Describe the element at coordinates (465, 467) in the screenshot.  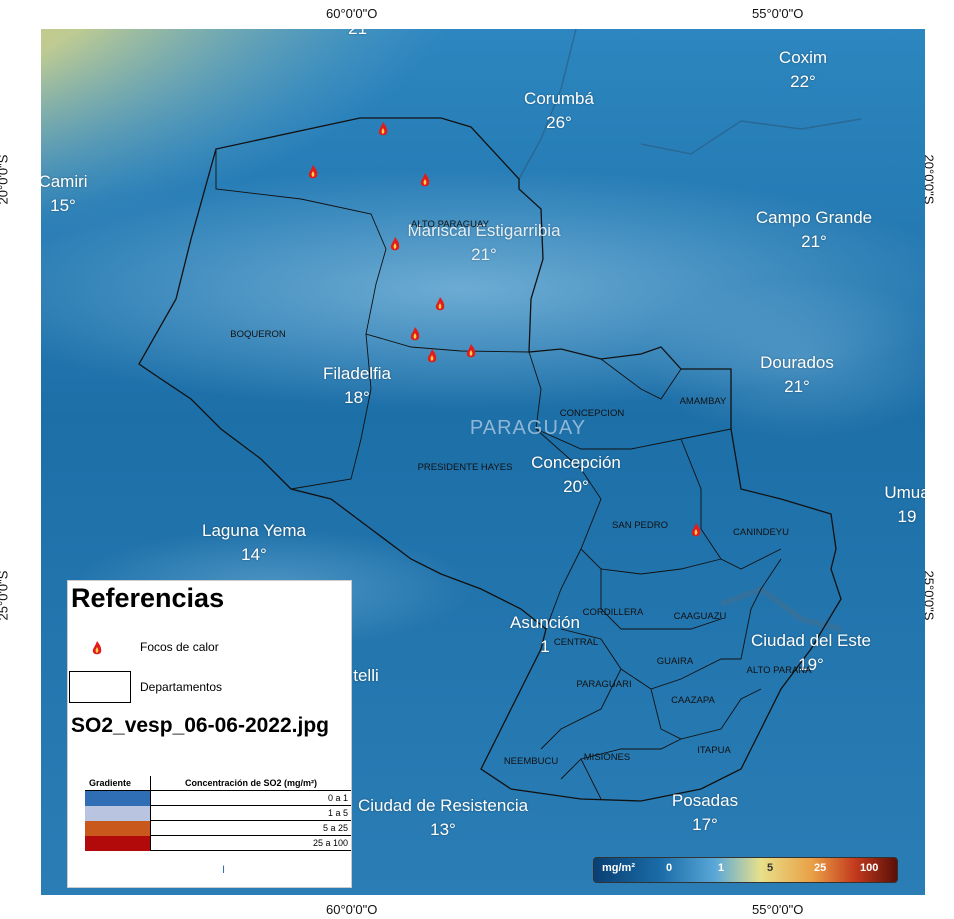
I see `department-label: PRESIDENTE HAYES` at that location.